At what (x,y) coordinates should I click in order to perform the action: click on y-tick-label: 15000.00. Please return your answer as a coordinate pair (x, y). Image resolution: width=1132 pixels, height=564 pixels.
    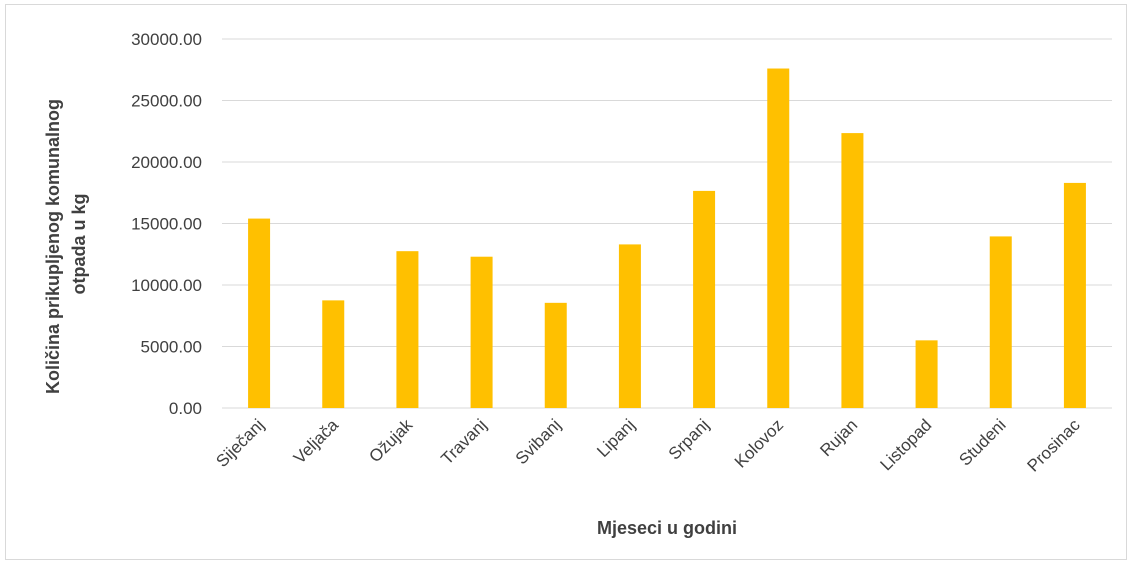
    Looking at the image, I should click on (166, 224).